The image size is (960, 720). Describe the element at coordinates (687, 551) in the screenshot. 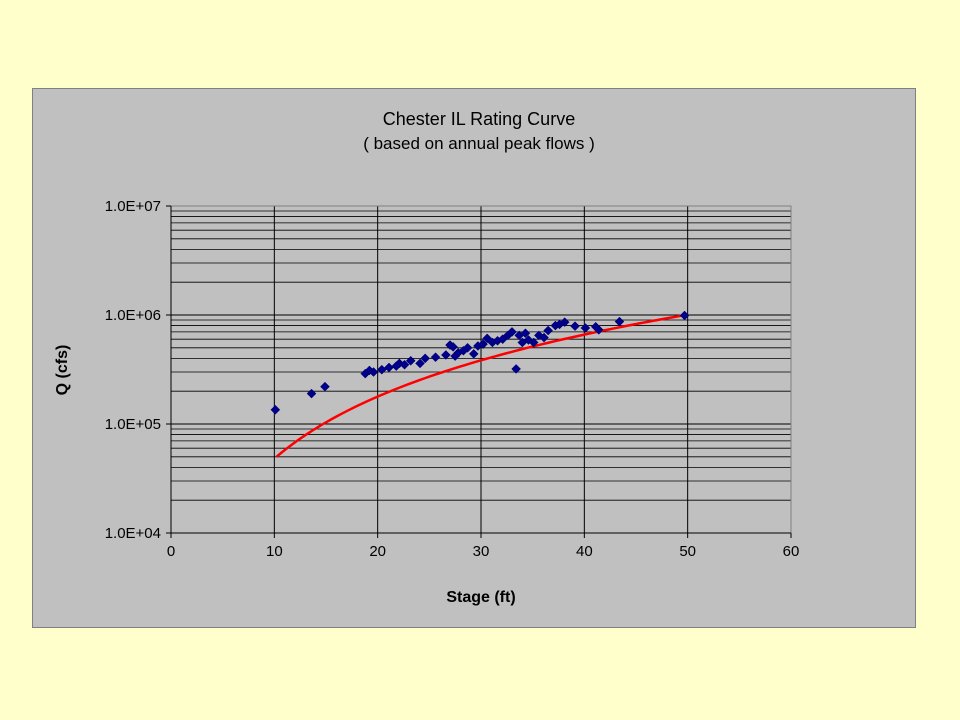

I see `x-tick-label: 50` at that location.